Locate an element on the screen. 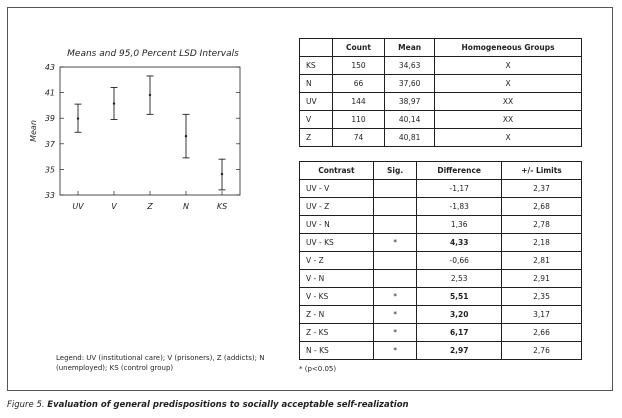 The image size is (622, 418). limit-value: 2,68 is located at coordinates (541, 206).